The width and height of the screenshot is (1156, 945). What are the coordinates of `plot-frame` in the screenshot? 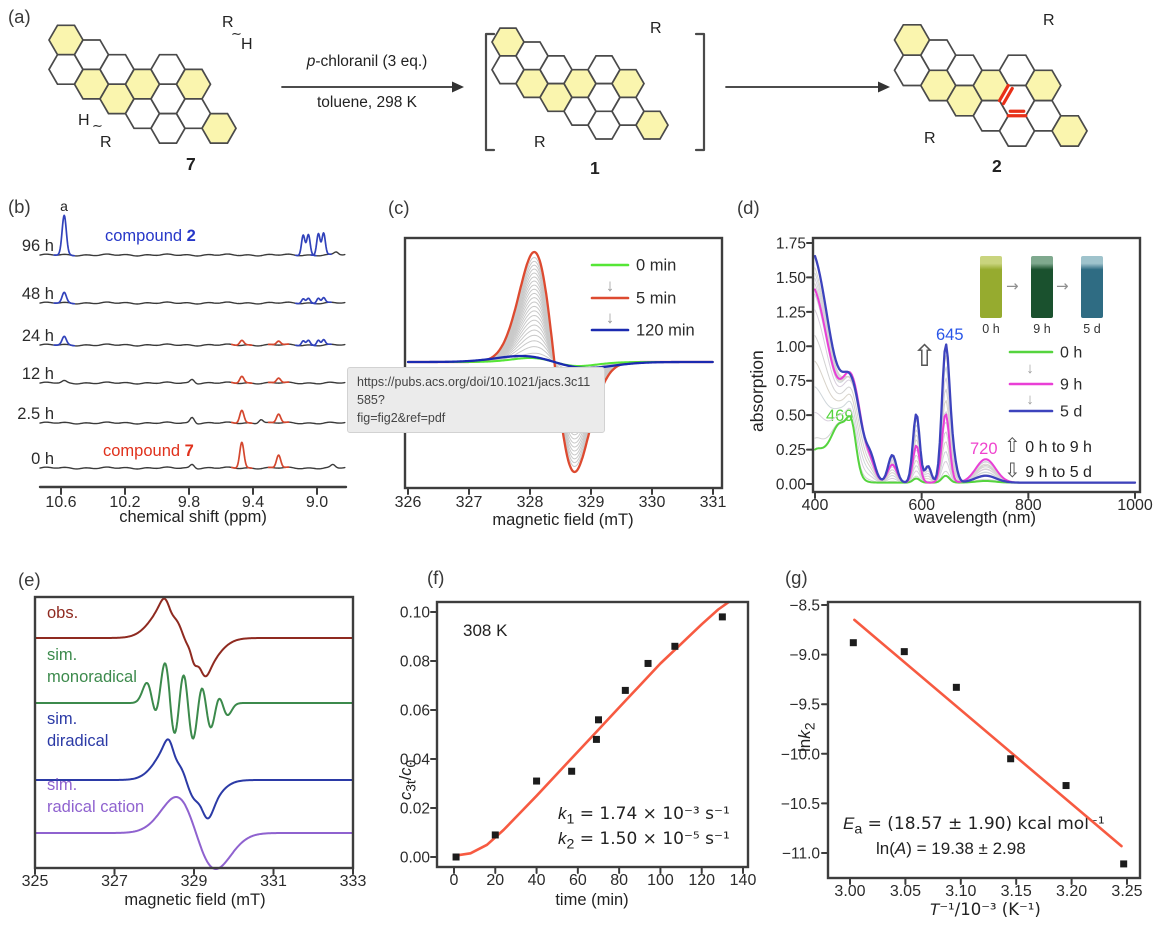 It's located at (194, 732).